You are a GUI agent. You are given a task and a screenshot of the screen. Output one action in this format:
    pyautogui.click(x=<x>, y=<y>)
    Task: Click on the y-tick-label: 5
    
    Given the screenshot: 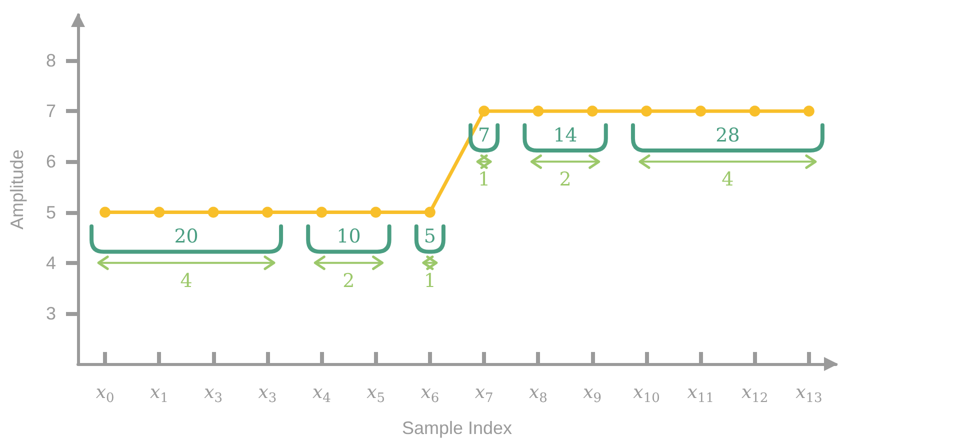 What is the action you would take?
    pyautogui.click(x=51, y=212)
    